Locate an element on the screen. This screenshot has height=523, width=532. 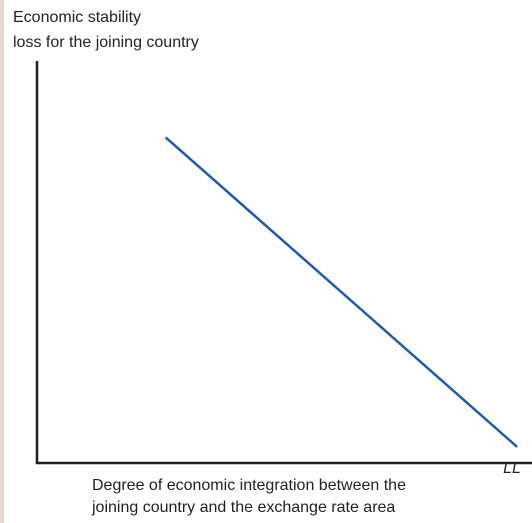
y-axis-label-line-2: loss for the joining country is located at coordinates (106, 42).